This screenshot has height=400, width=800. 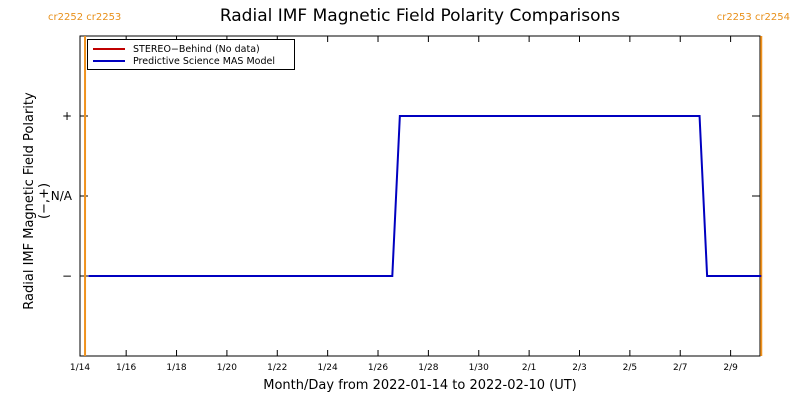 I want to click on x-tick-label: 2/1, so click(x=529, y=368).